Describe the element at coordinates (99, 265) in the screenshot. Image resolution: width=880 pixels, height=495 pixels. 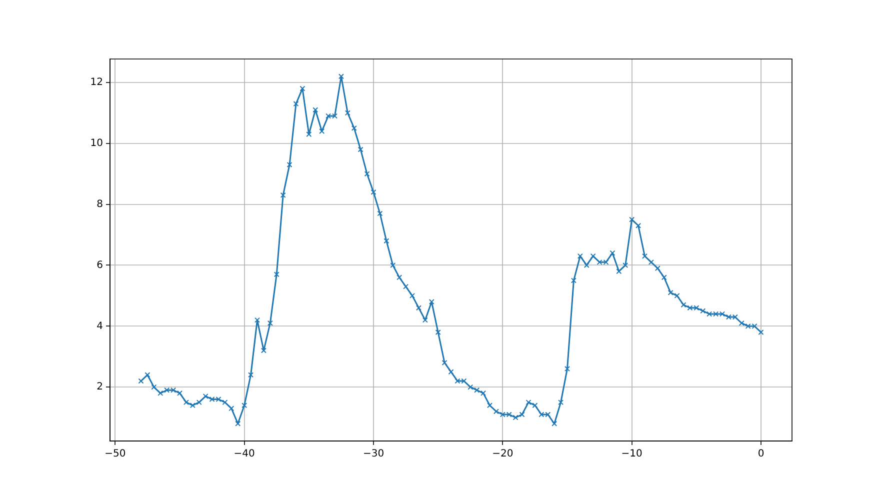
I see `y-tick-label: 6` at that location.